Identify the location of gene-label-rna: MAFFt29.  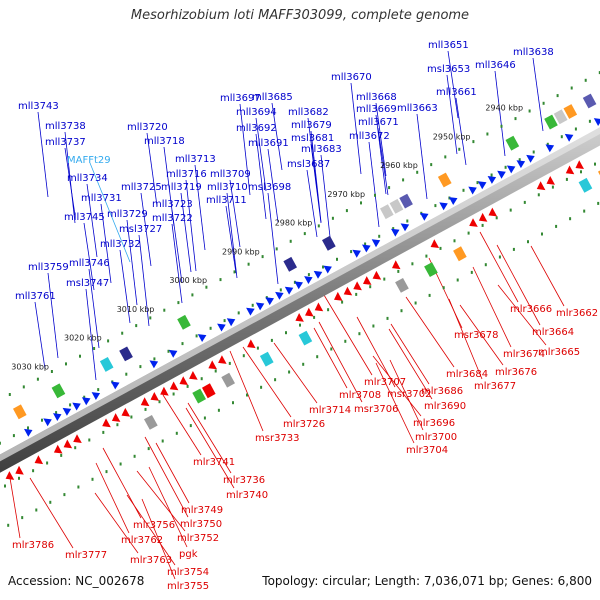
(89, 160).